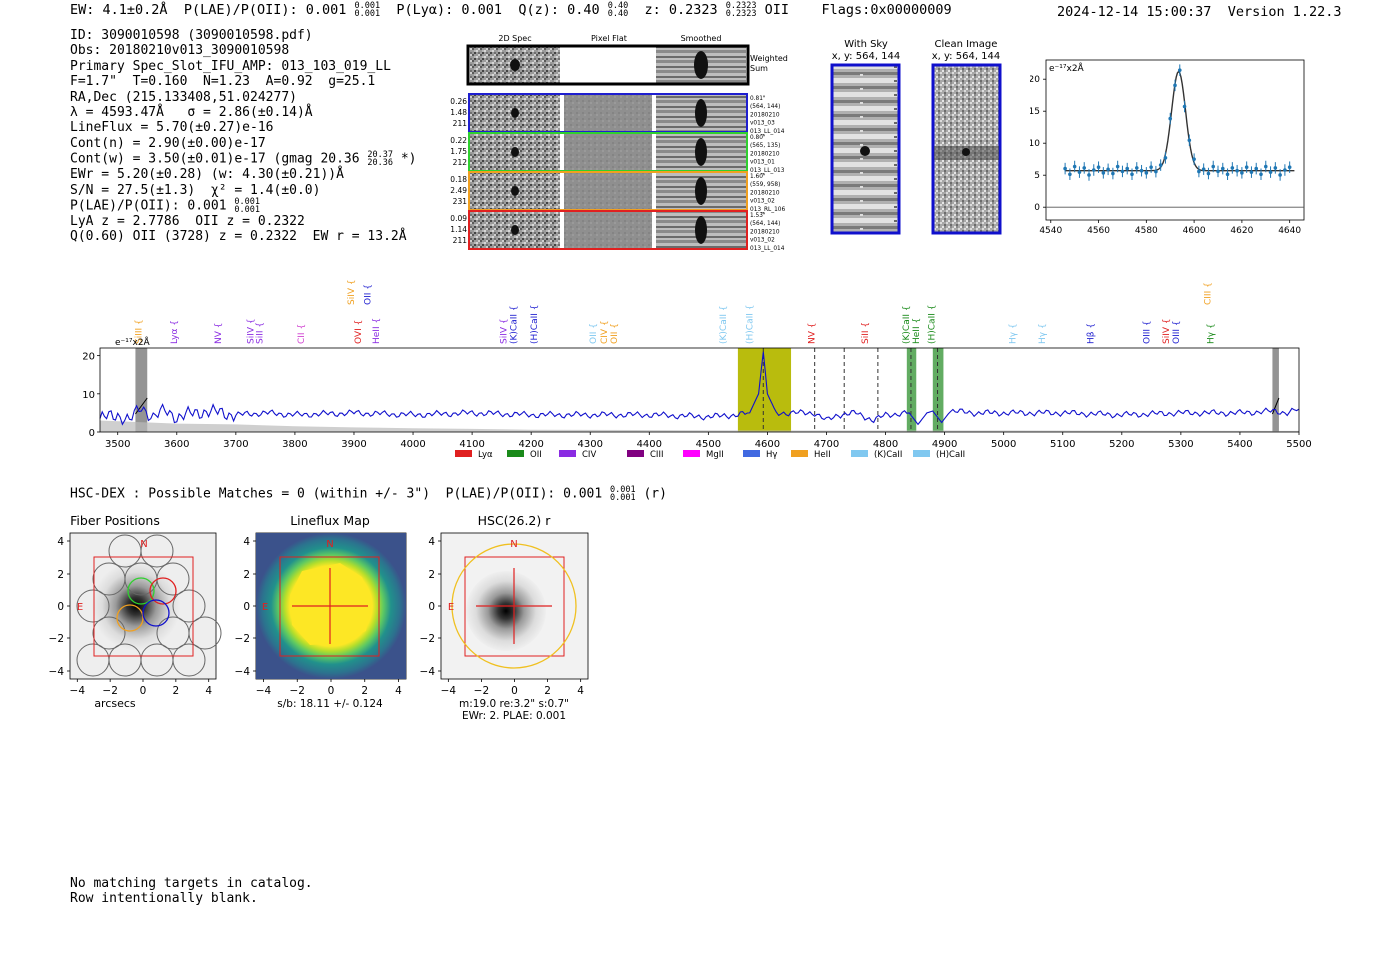 The image size is (1400, 953). What do you see at coordinates (1239, 444) in the screenshot?
I see `spectrum-x-tick-label: 5400` at bounding box center [1239, 444].